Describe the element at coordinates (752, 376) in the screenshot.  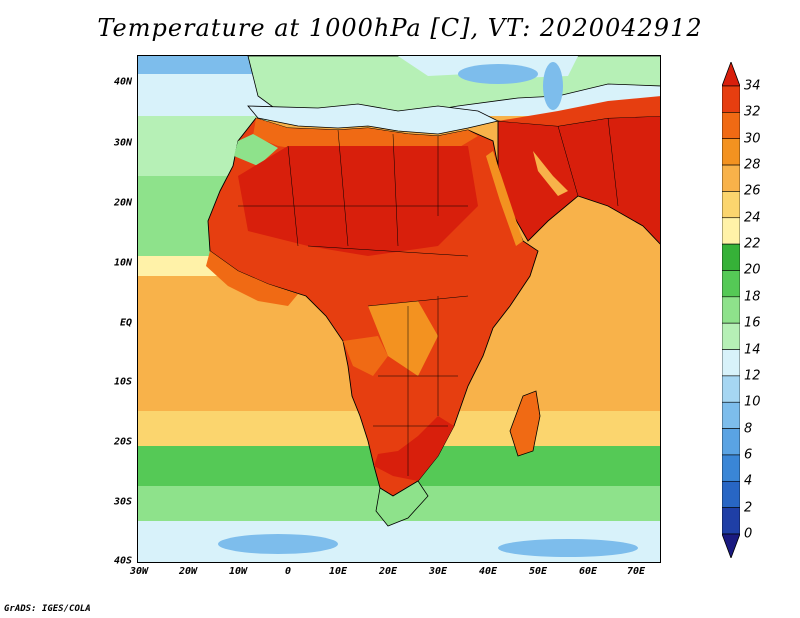
I see `colorbar-level-label: 12` at that location.